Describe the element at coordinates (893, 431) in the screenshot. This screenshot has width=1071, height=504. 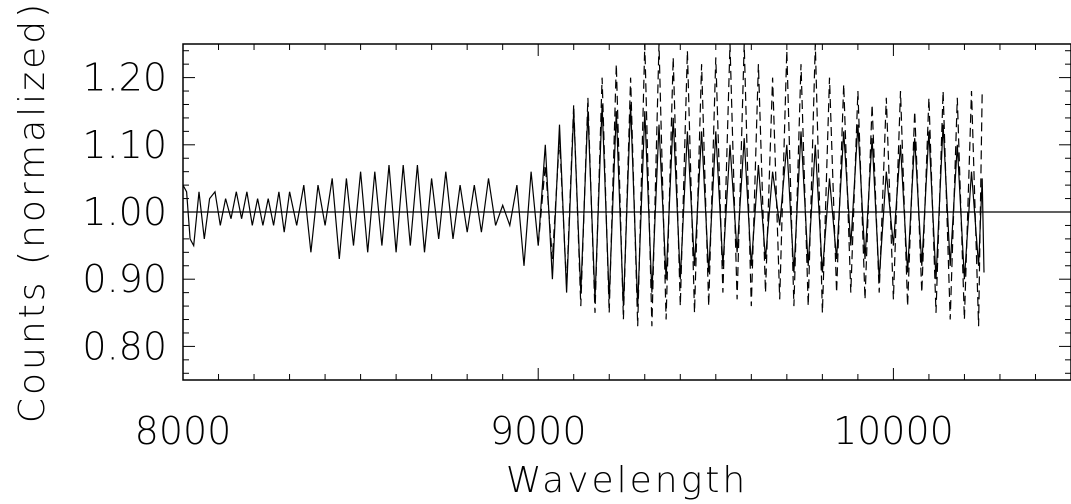
I see `x-tick-label: 10000` at that location.